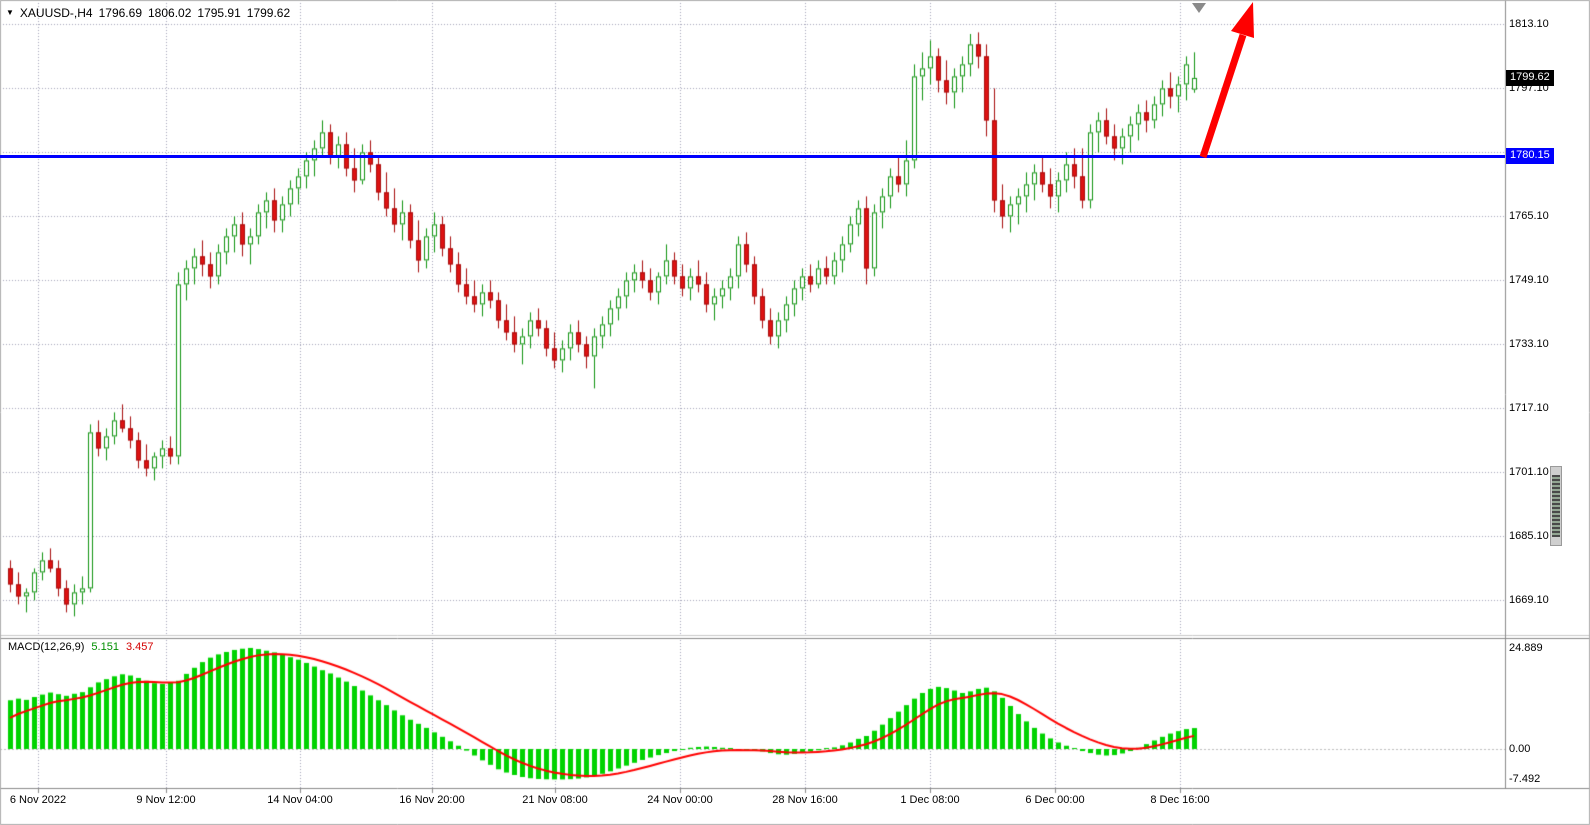  I want to click on macd-info-line: MACD(12,26,9) 5.151 3.457, so click(80, 647).